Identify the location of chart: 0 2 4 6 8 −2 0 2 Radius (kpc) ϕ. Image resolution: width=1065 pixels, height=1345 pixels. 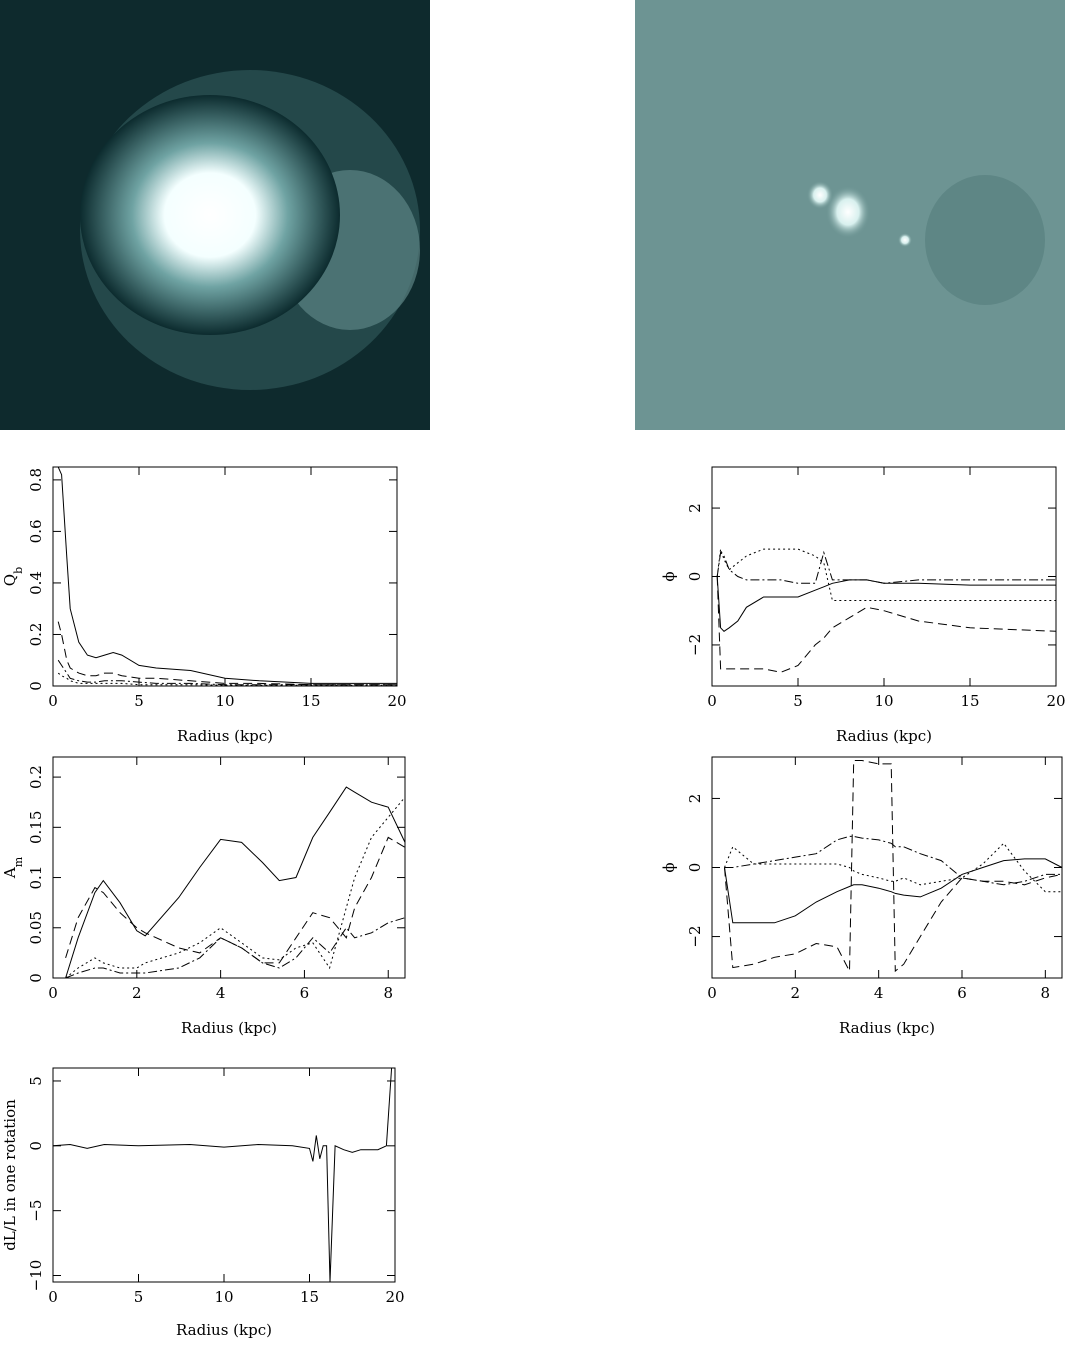
(861, 896).